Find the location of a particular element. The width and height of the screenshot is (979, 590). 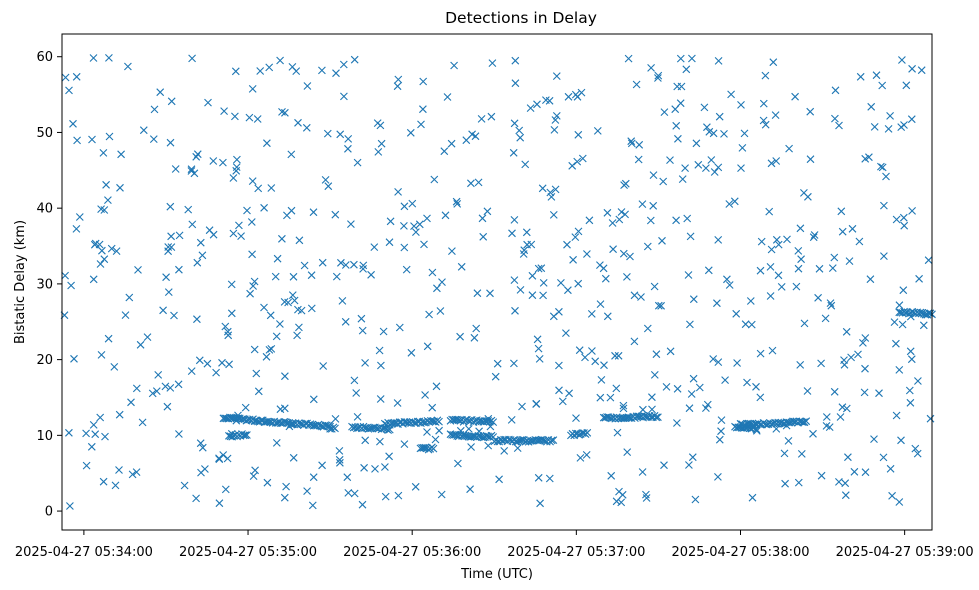

y-tick-label: 50 is located at coordinates (44, 133).